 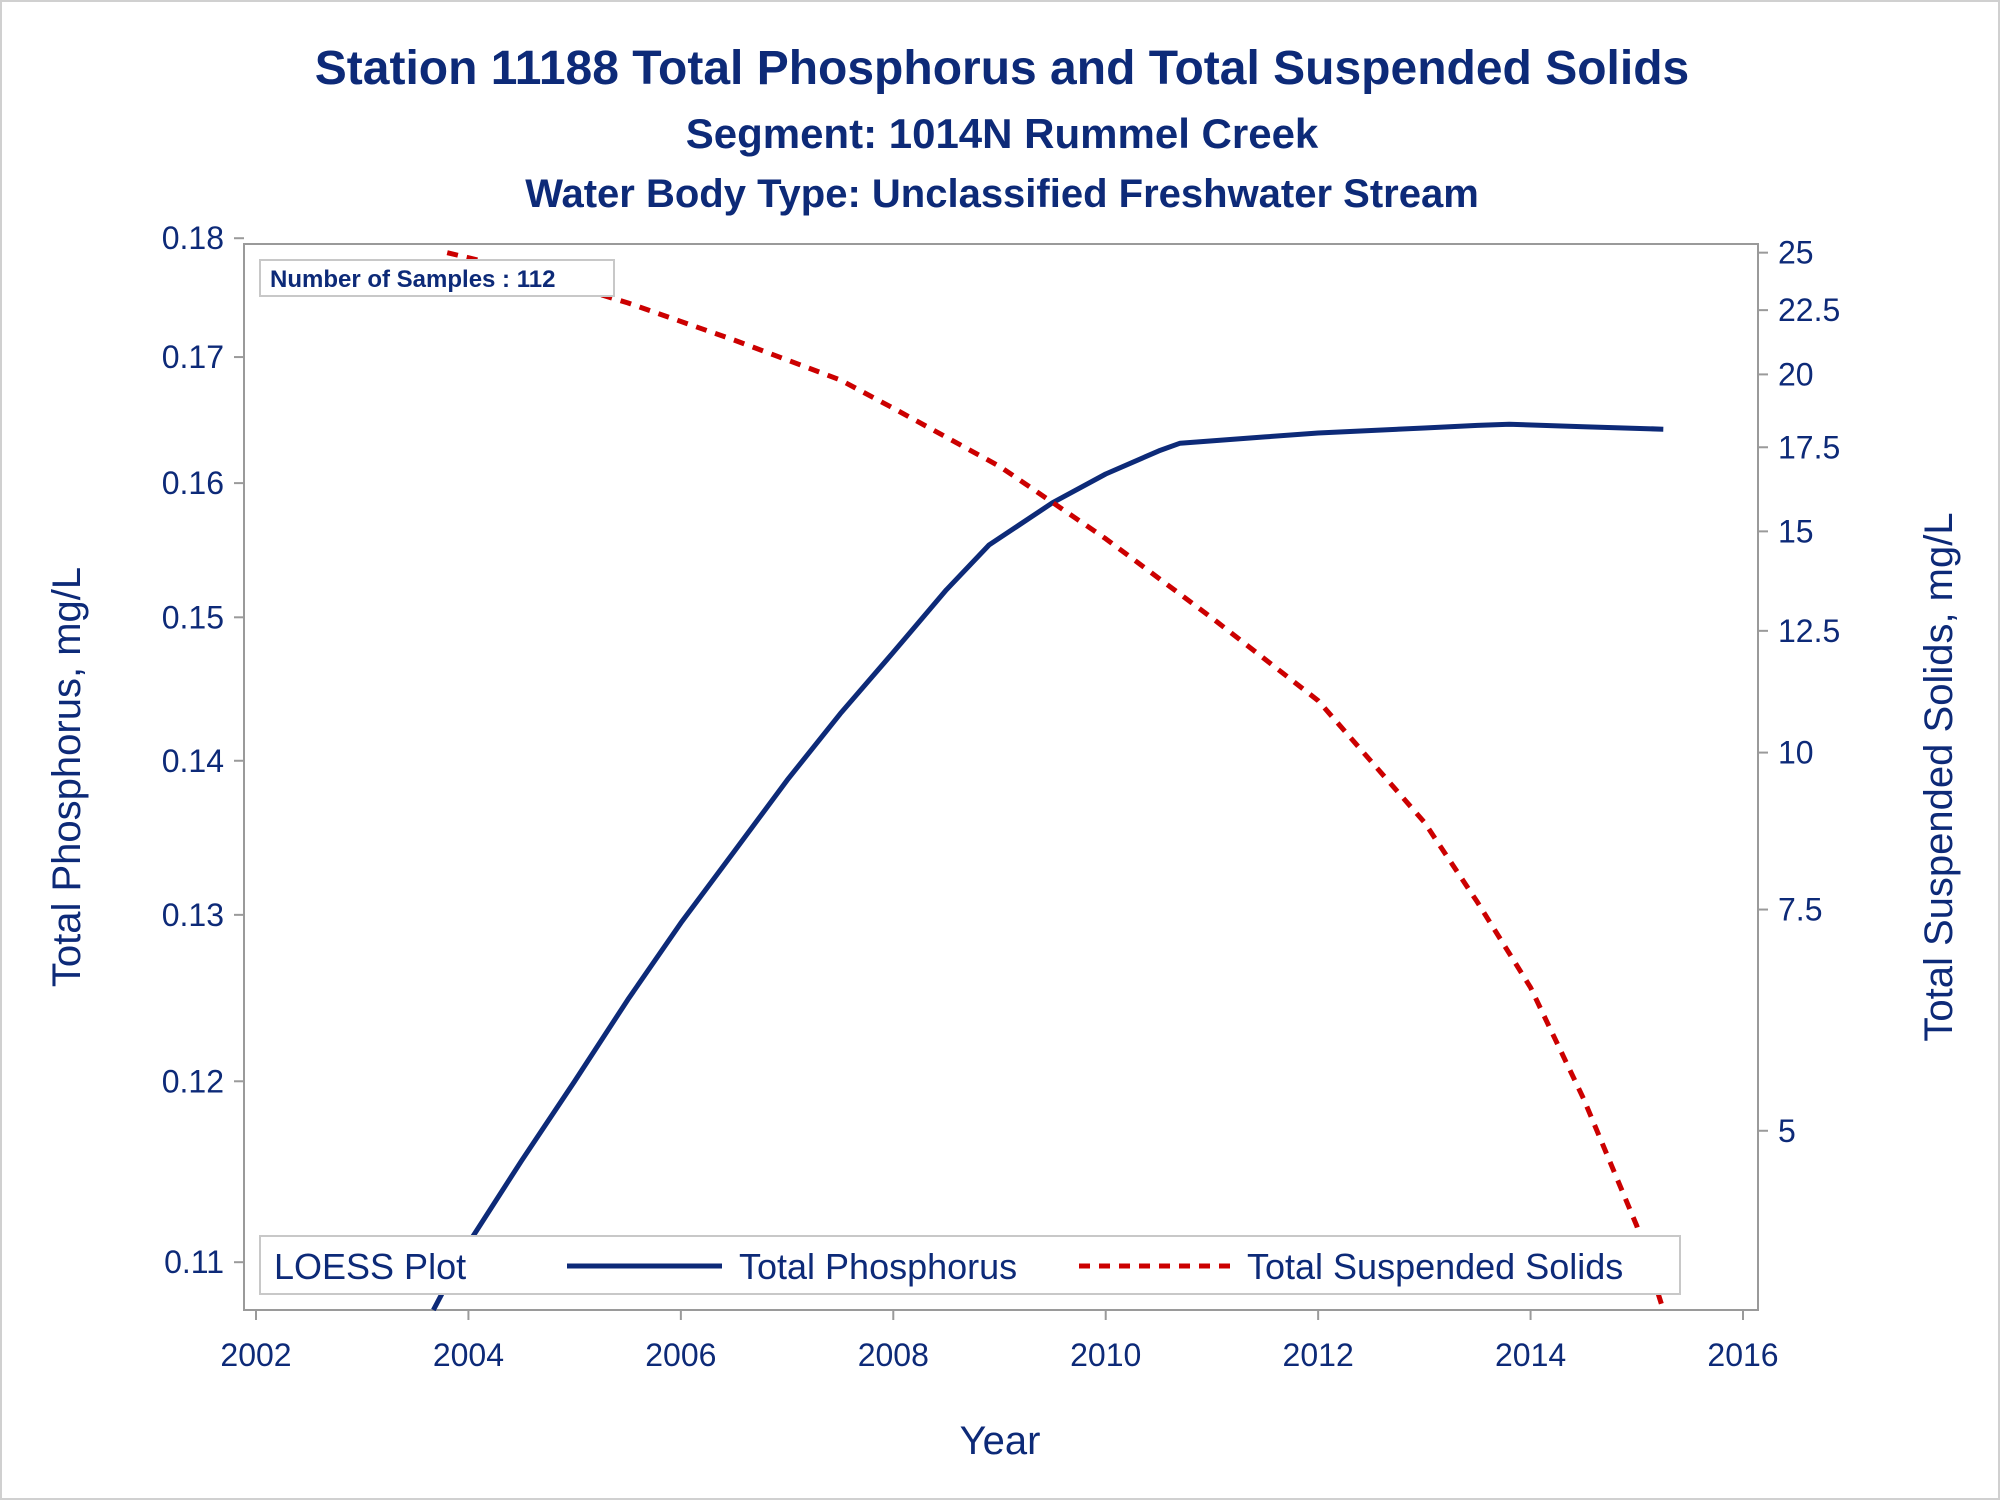 I want to click on y2-tick-label: 10, so click(x=1796, y=753).